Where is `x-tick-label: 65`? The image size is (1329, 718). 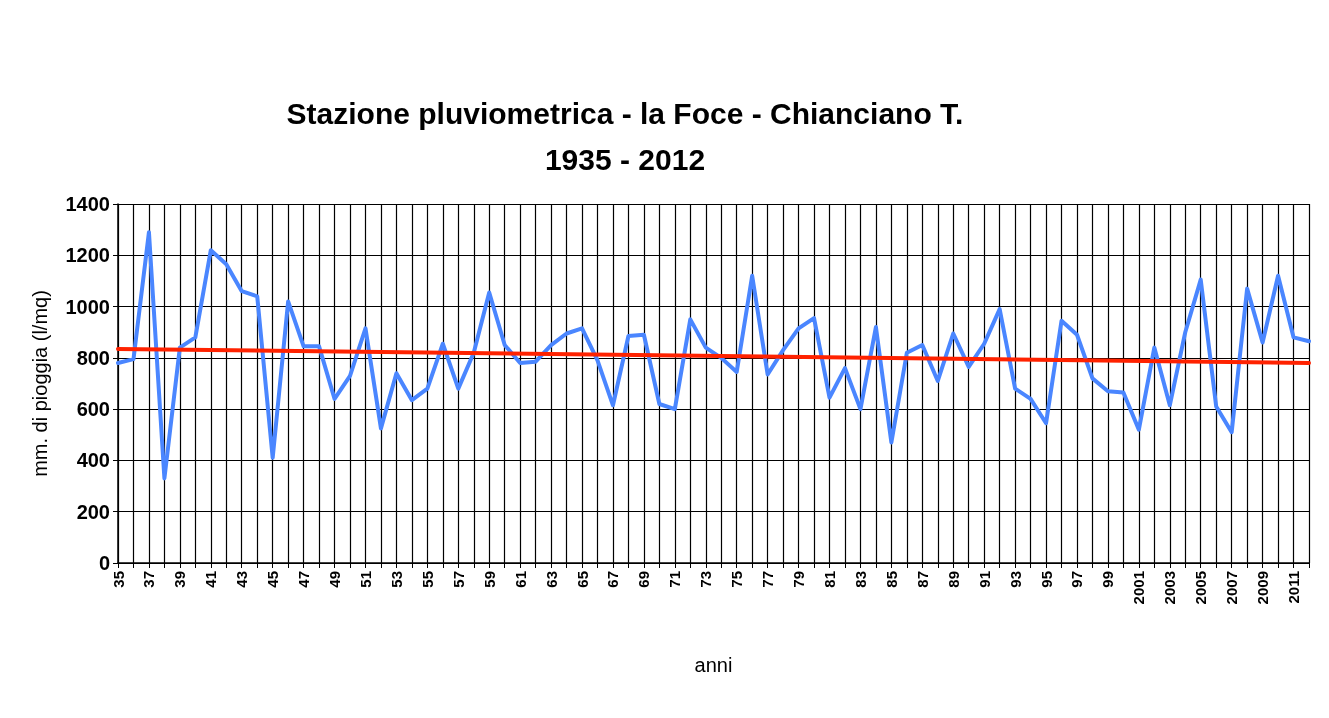 x-tick-label: 65 is located at coordinates (582, 579).